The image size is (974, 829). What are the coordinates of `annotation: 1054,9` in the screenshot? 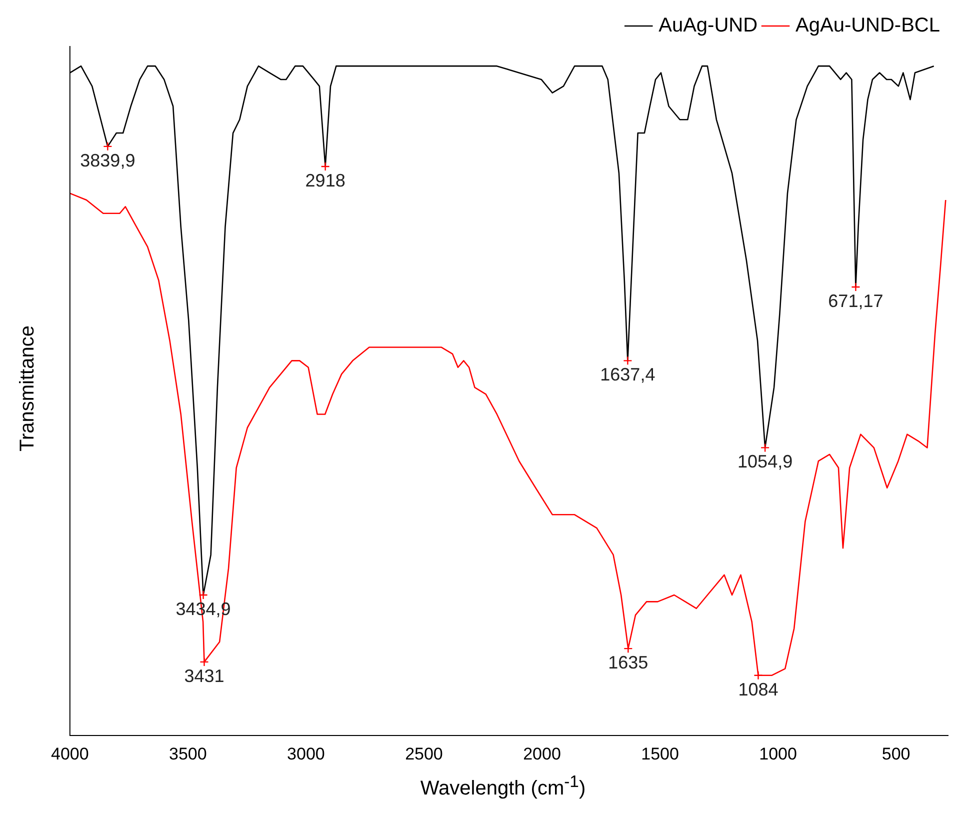 It's located at (765, 462).